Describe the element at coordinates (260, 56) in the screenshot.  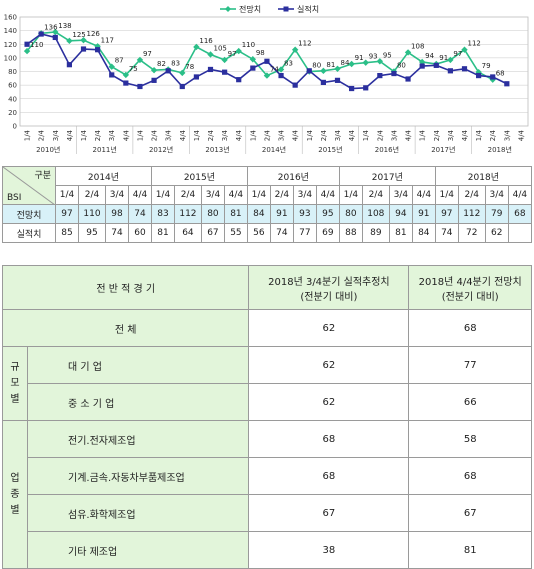
I see `forecast-line` at that location.